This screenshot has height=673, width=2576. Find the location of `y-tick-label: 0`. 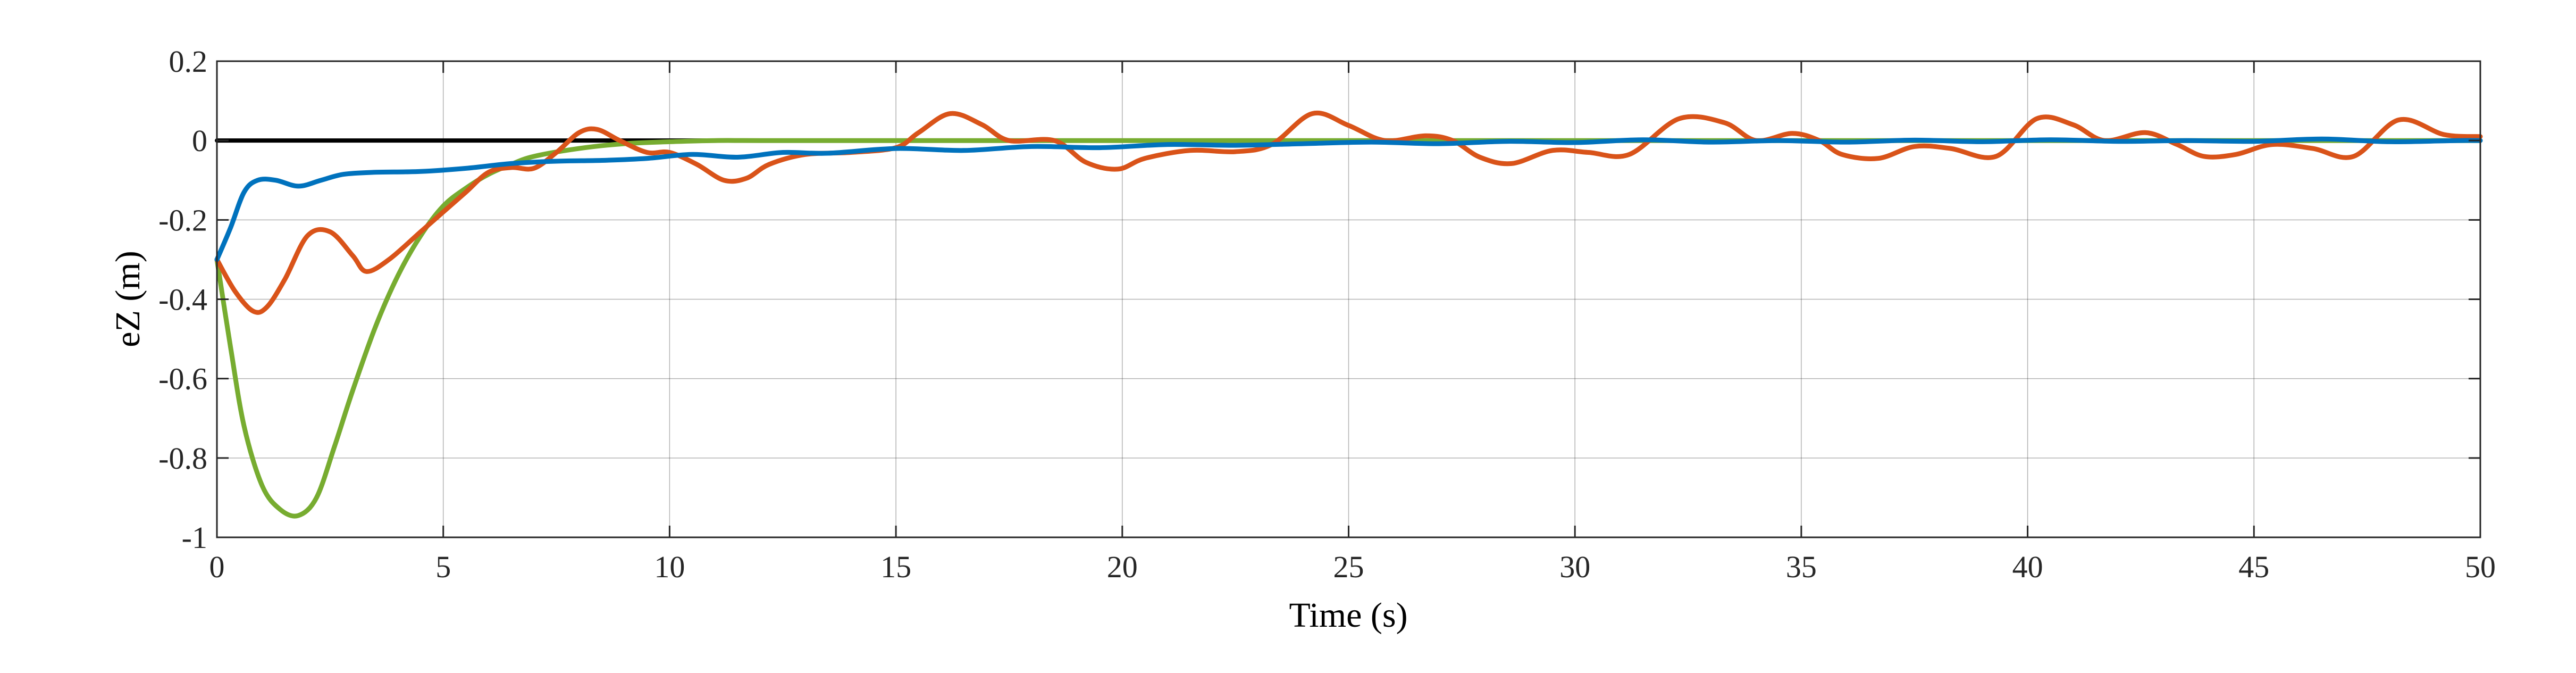

y-tick-label: 0 is located at coordinates (199, 140).